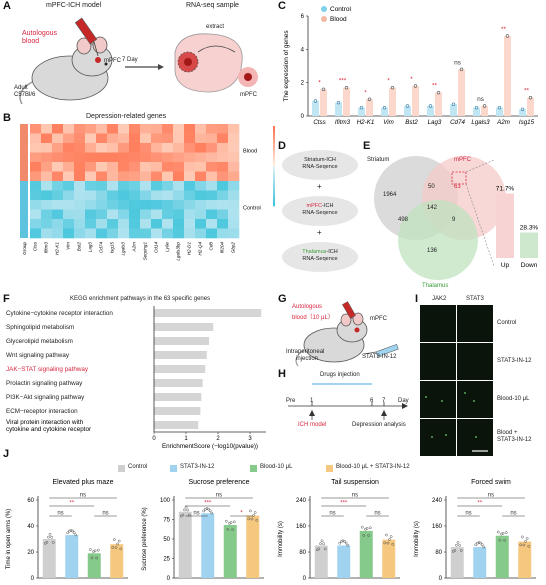 The width and height of the screenshot is (546, 585). I want to click on j-ytick: 40, so click(30, 527).